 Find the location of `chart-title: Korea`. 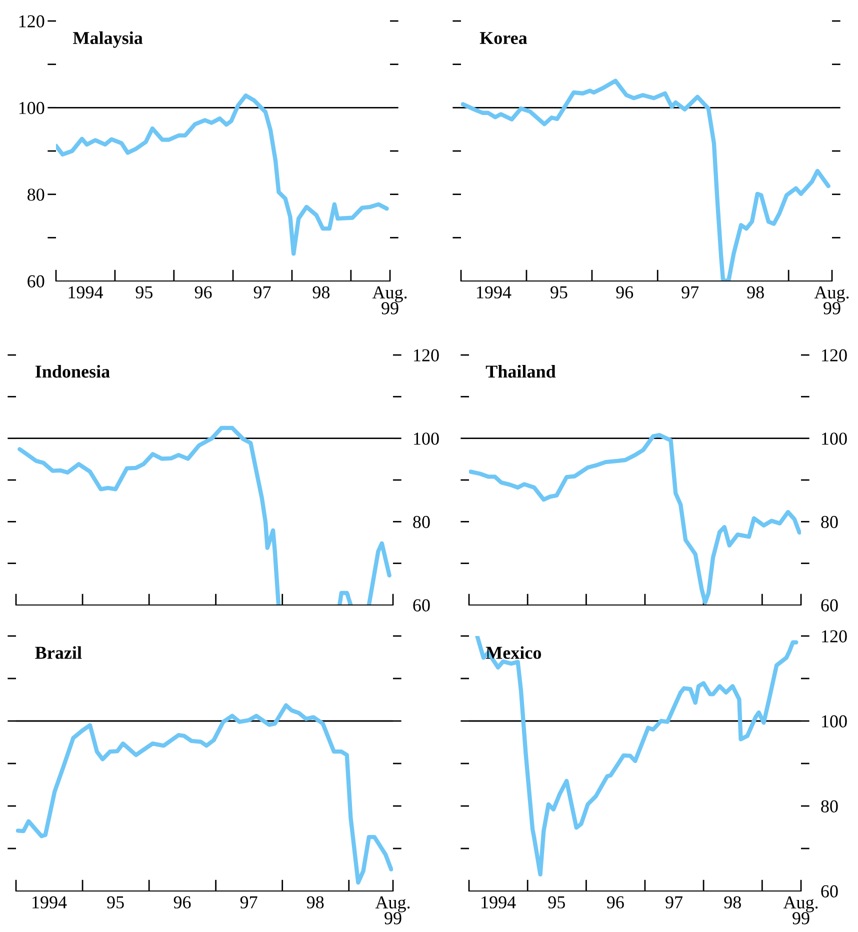

chart-title: Korea is located at coordinates (504, 38).